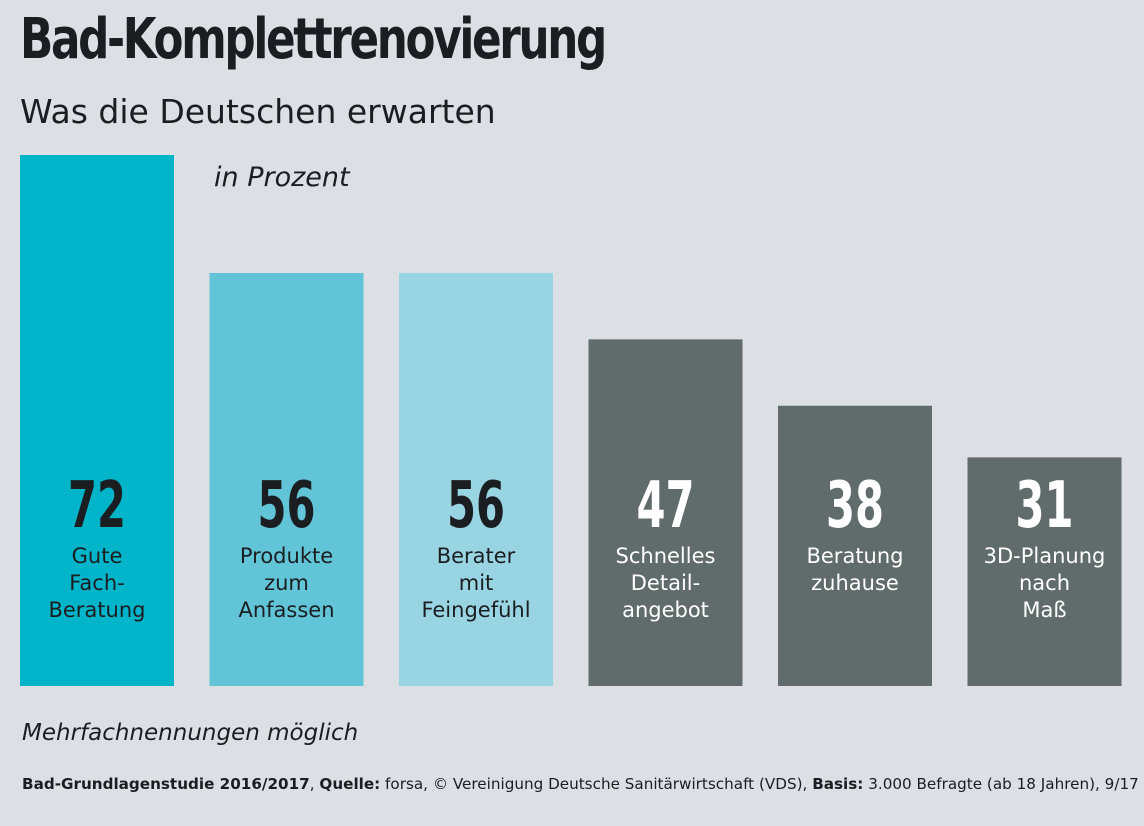 The width and height of the screenshot is (1144, 826). Describe the element at coordinates (96, 583) in the screenshot. I see `bar-category-label-1: Gute Fach-Beratung` at that location.